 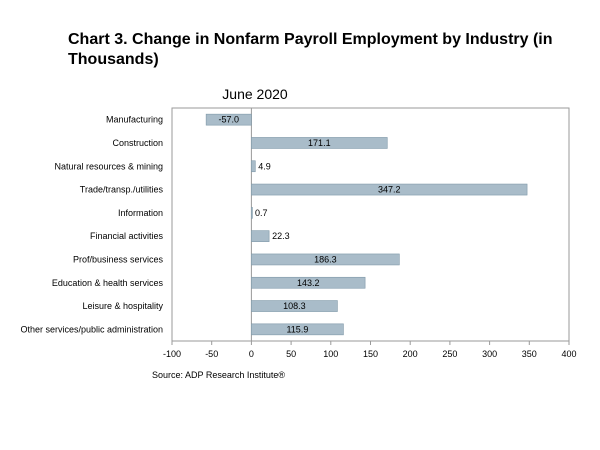 I want to click on bar-value-label: 186.3, so click(x=325, y=259).